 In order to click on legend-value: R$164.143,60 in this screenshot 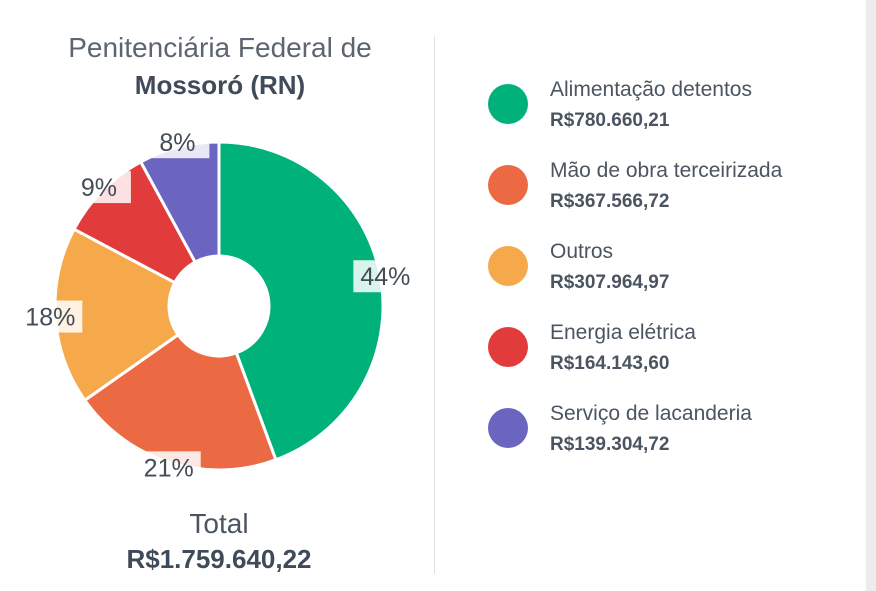, I will do `click(610, 363)`.